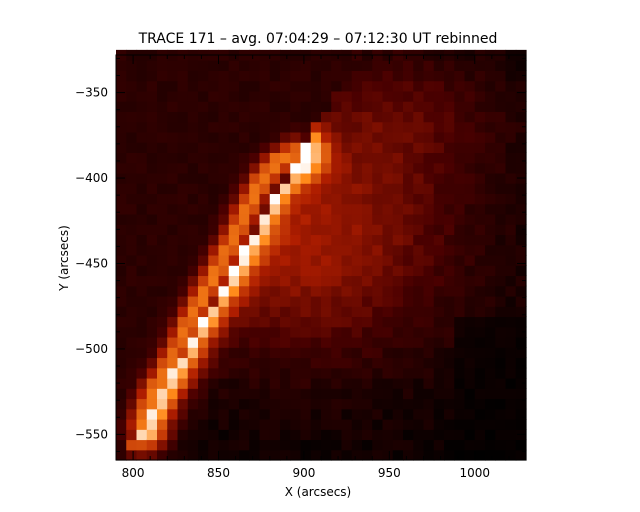  Describe the element at coordinates (218, 473) in the screenshot. I see `x-tick-label: 850` at that location.